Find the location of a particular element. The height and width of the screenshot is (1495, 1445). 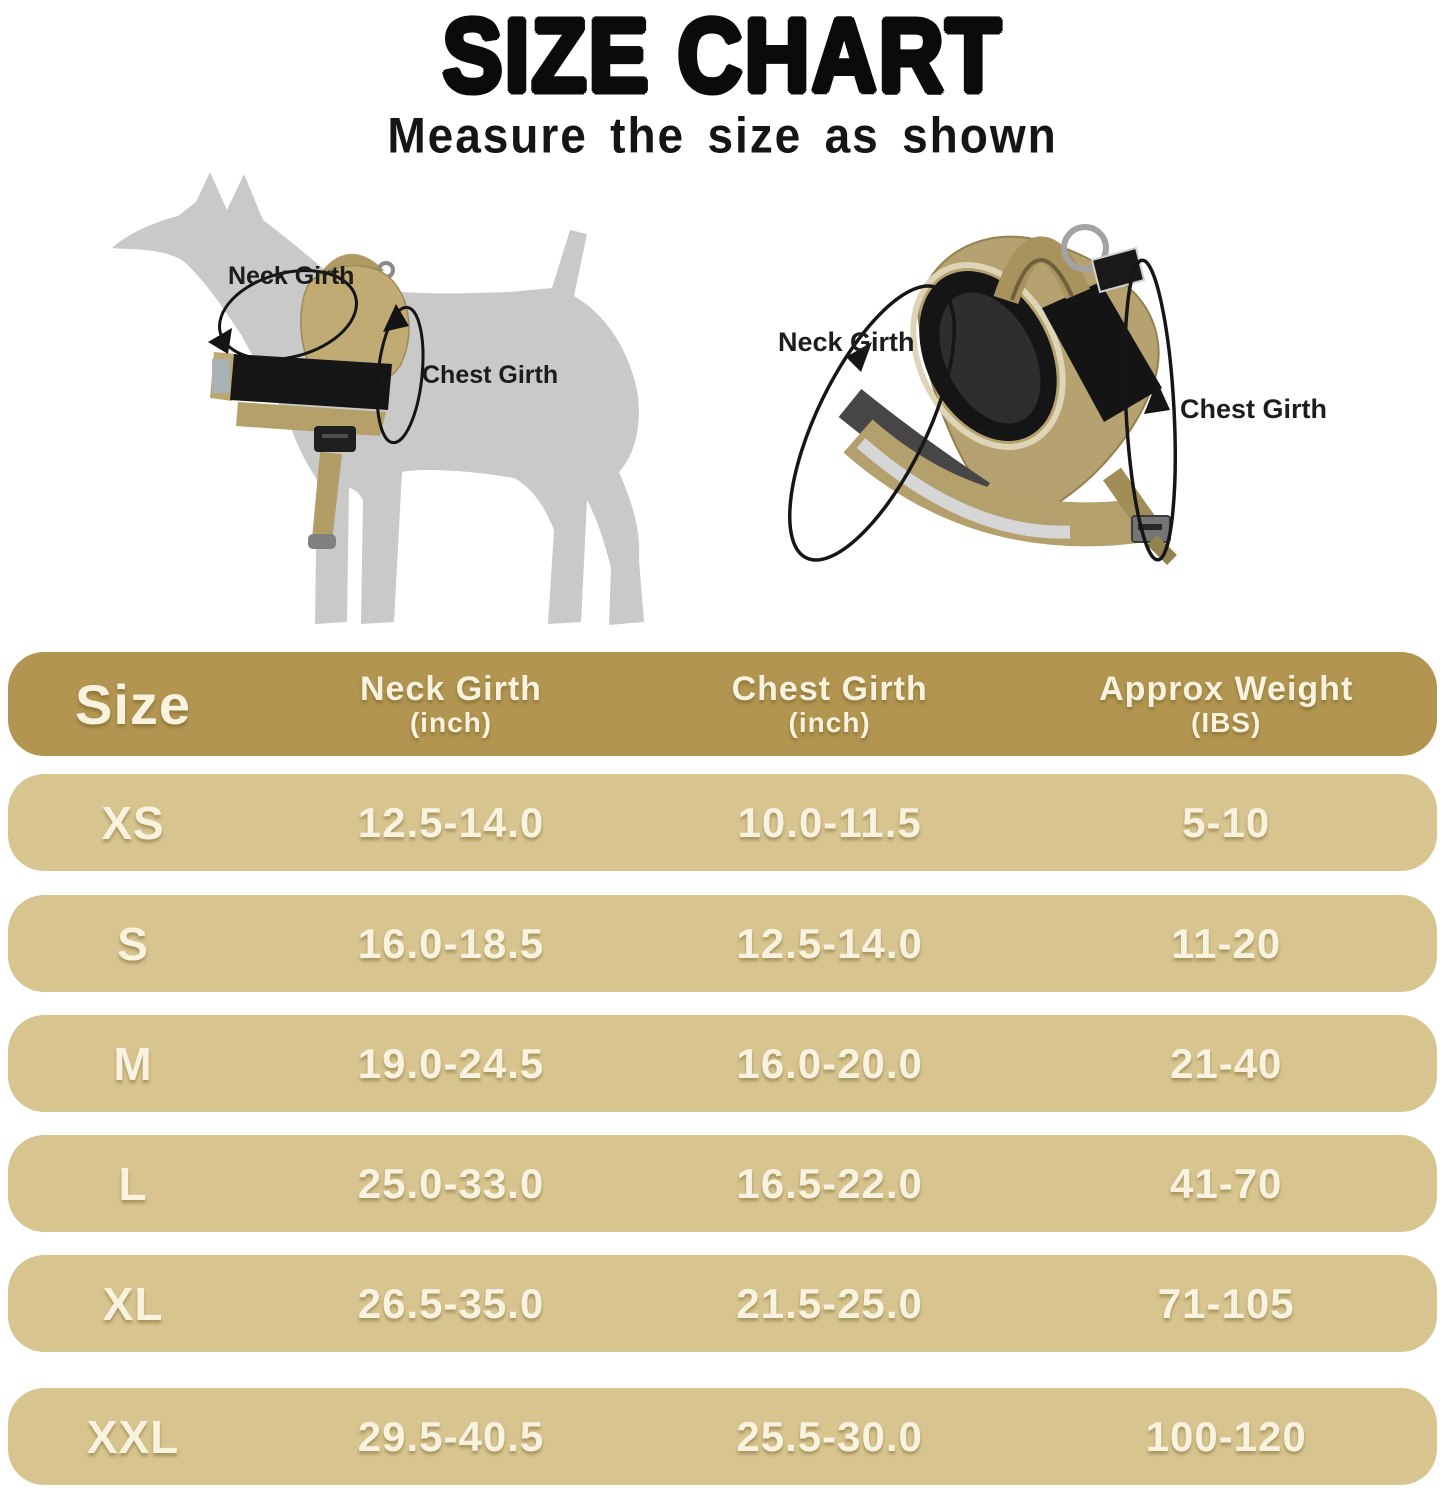

harness-chest-girth-label: Chest Girth is located at coordinates (1253, 409).